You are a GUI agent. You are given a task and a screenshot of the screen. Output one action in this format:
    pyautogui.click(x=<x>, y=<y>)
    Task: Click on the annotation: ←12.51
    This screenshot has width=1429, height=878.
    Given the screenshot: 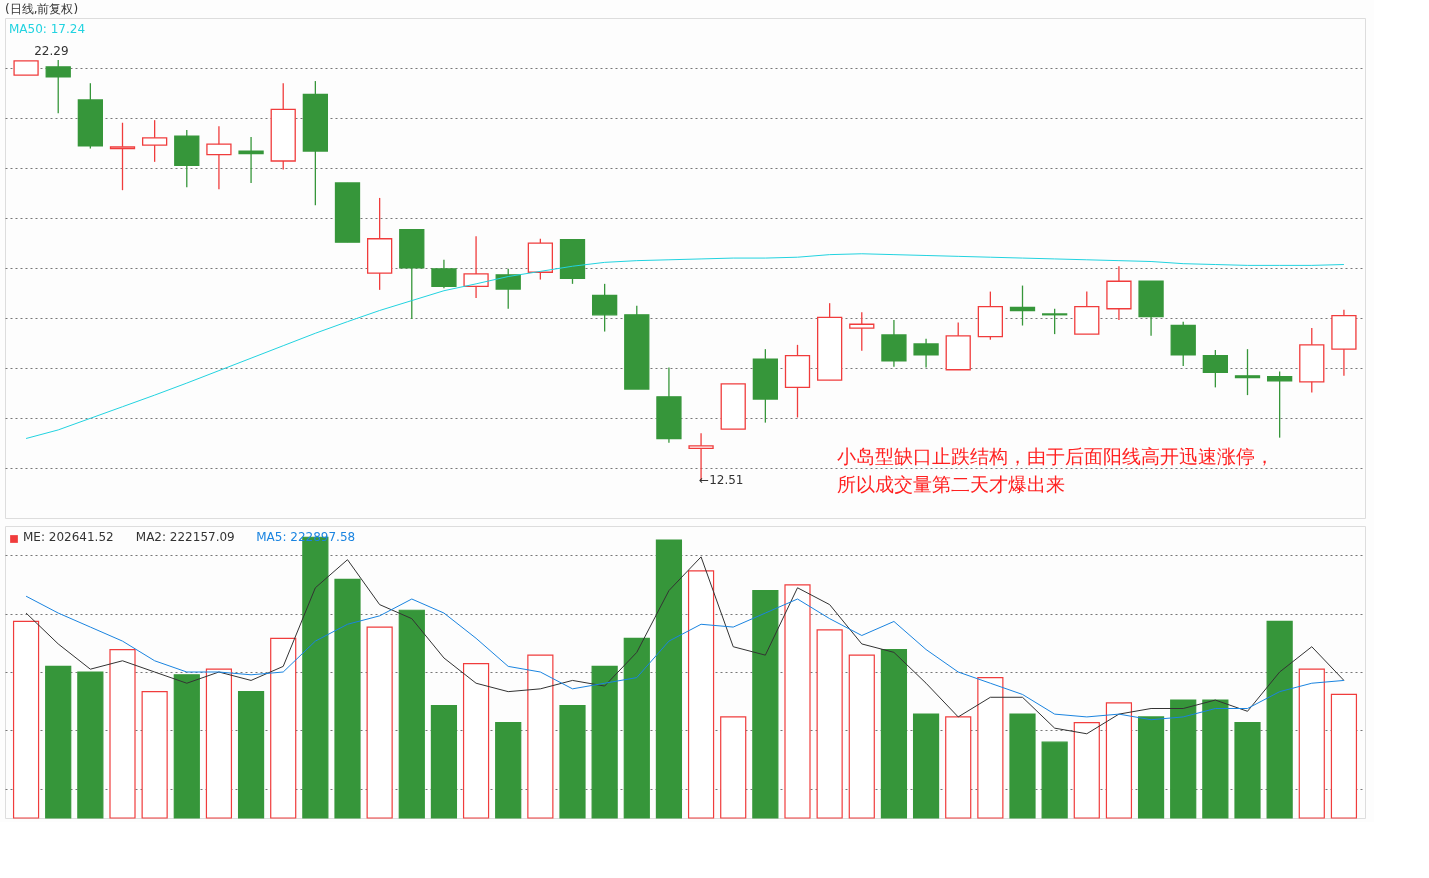 What is the action you would take?
    pyautogui.click(x=721, y=480)
    